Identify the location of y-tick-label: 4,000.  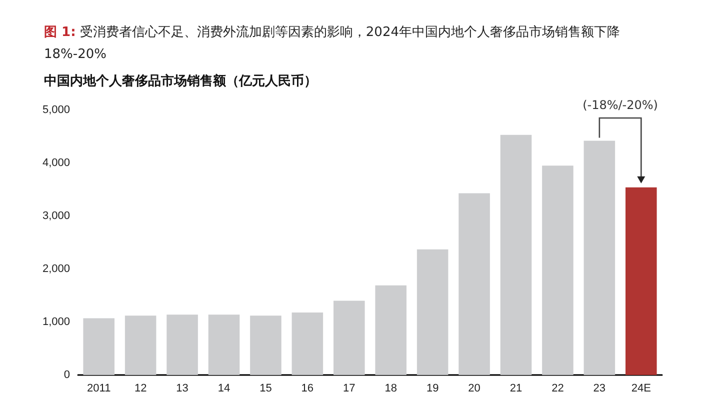
(56, 163).